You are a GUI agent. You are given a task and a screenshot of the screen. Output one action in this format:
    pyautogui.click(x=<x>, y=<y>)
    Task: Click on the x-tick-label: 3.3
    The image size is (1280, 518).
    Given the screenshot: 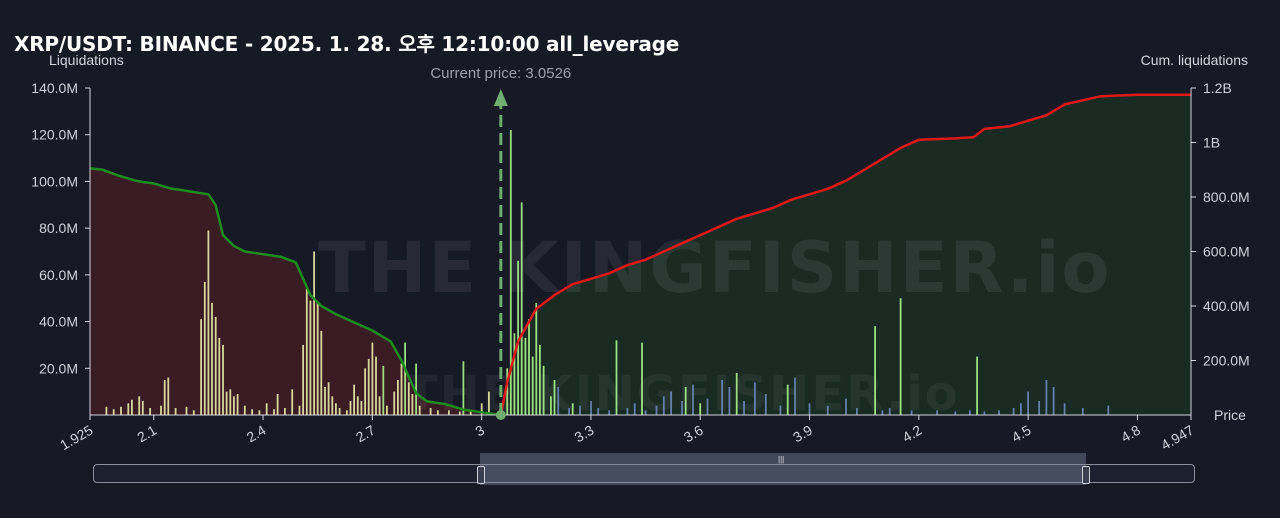 What is the action you would take?
    pyautogui.click(x=584, y=434)
    